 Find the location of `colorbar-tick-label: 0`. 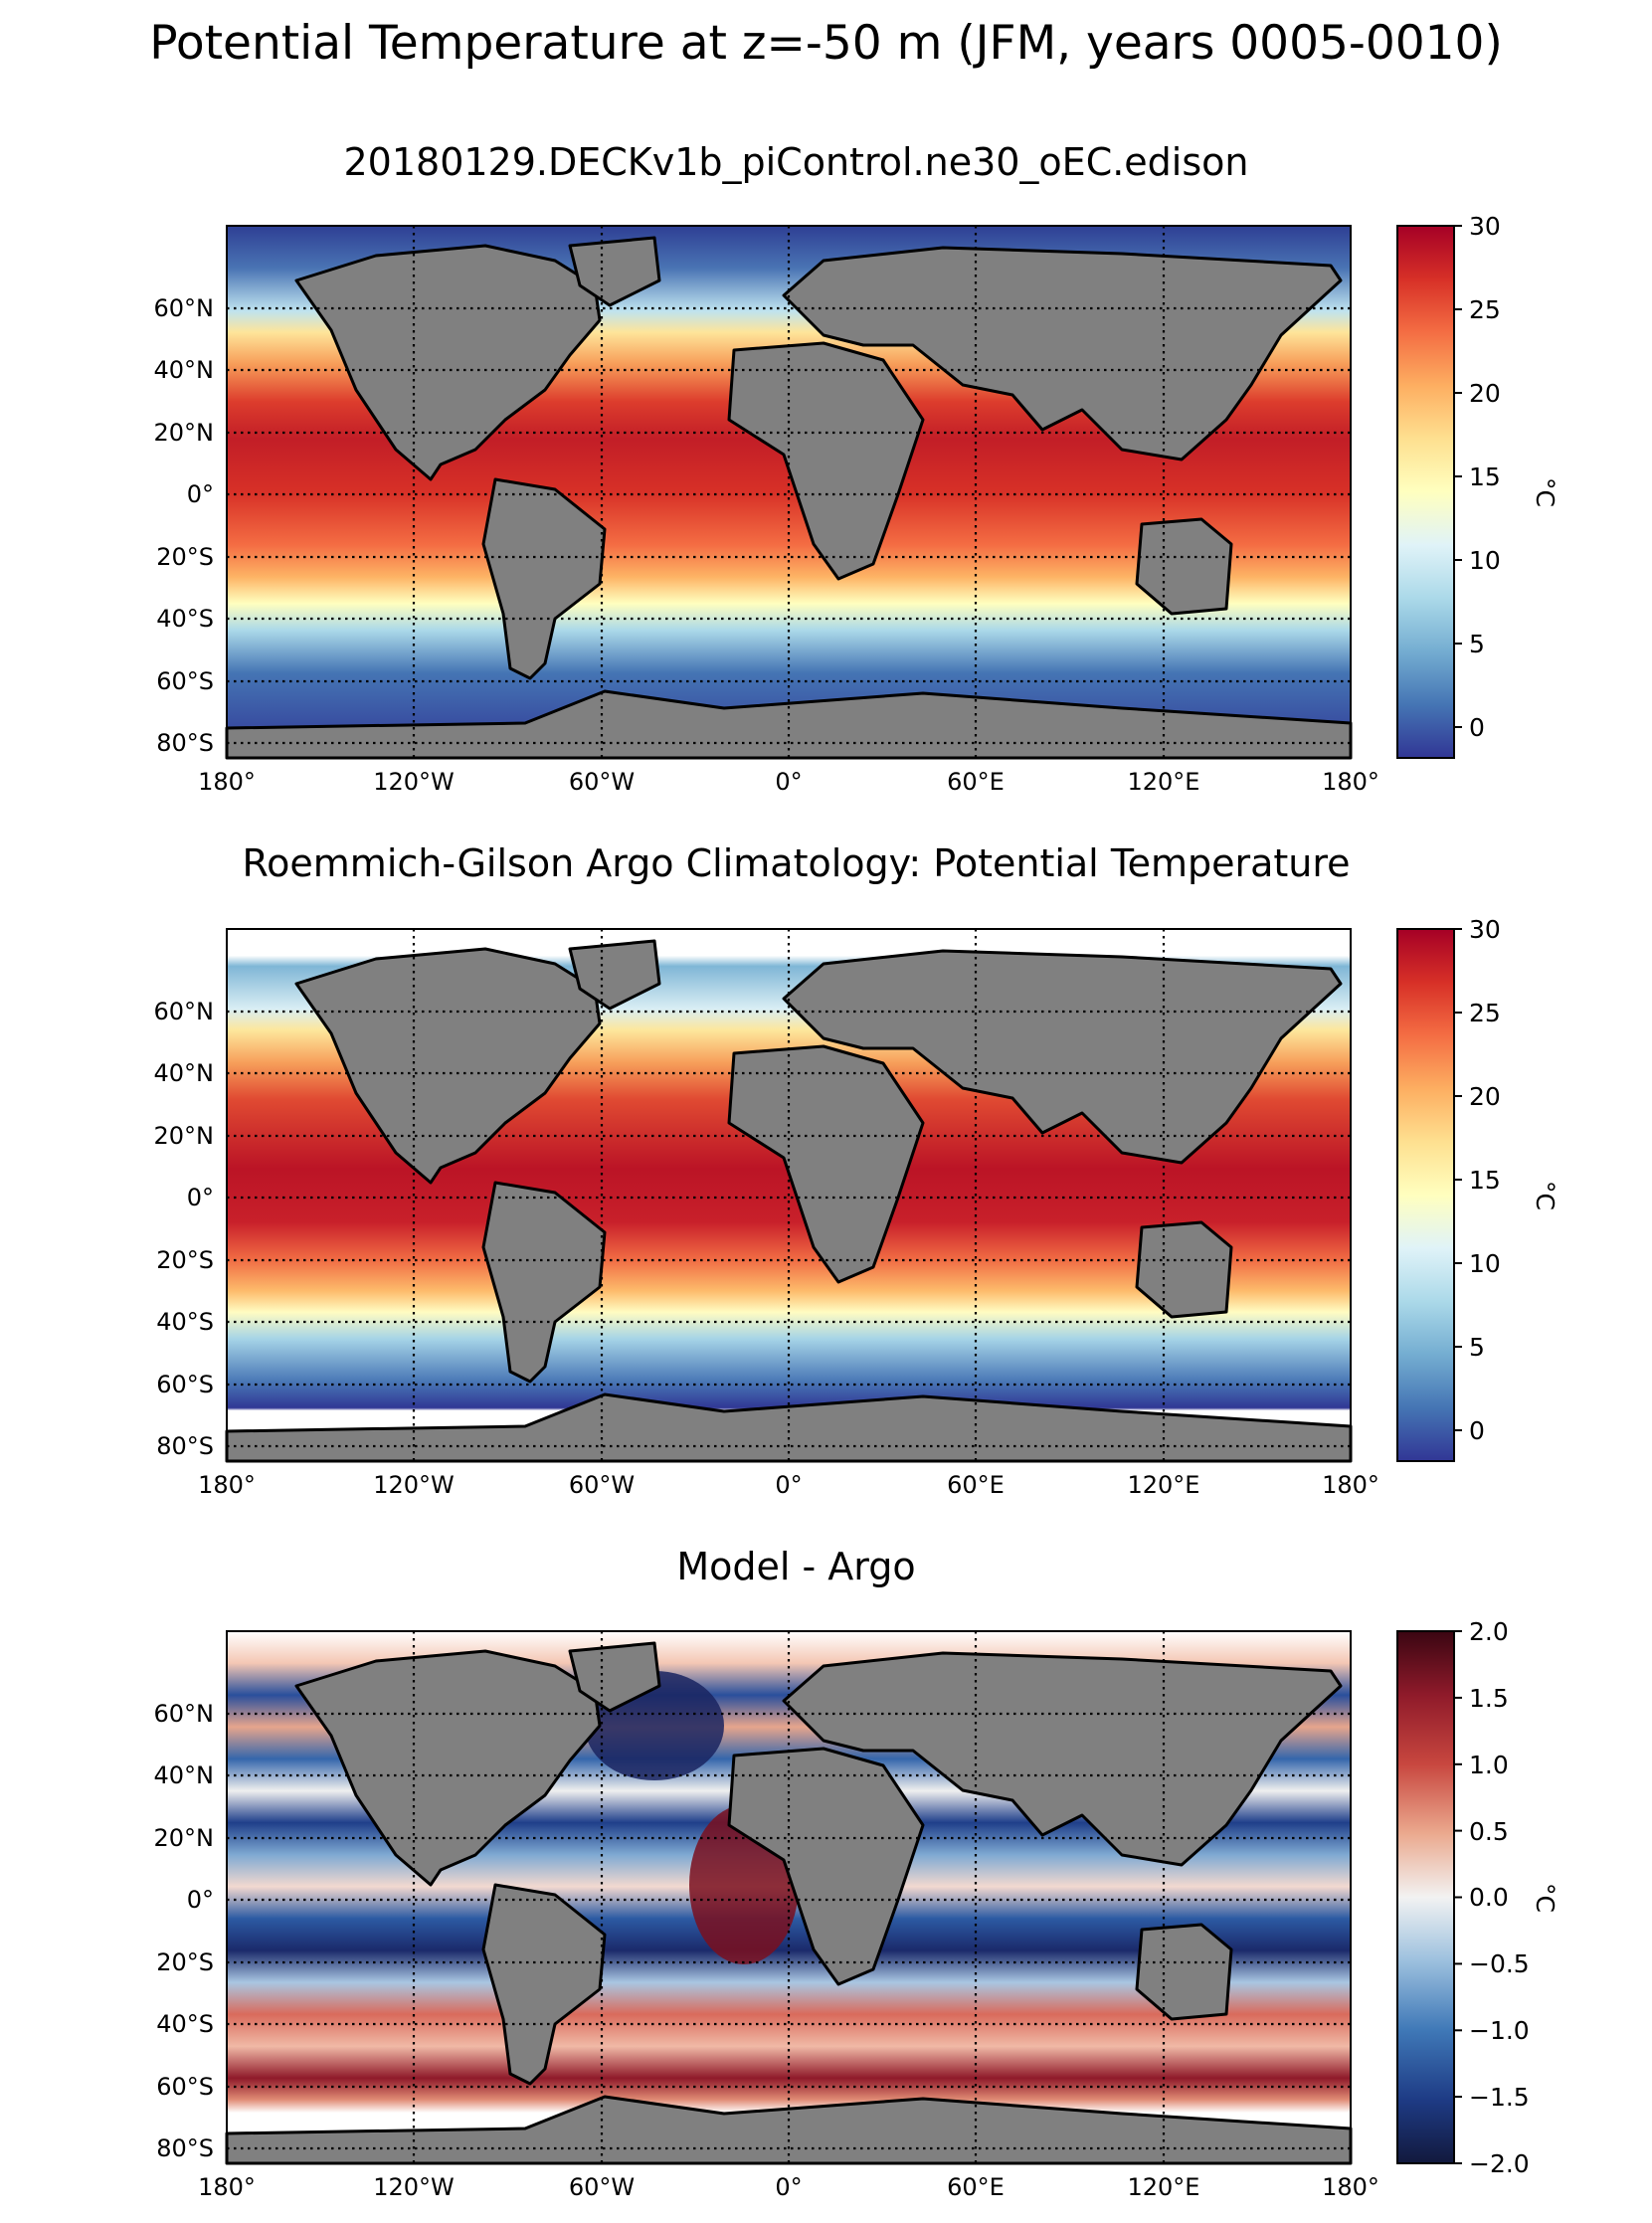

colorbar-tick-label: 0 is located at coordinates (1477, 727).